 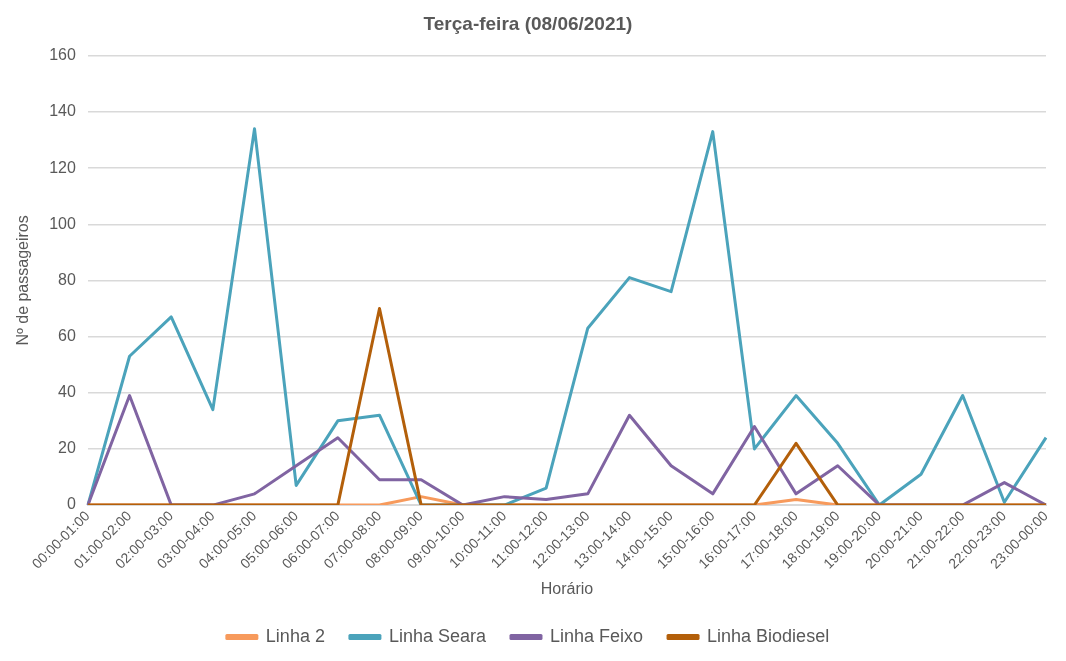 I want to click on legend-label: Linha Seara, so click(x=437, y=635).